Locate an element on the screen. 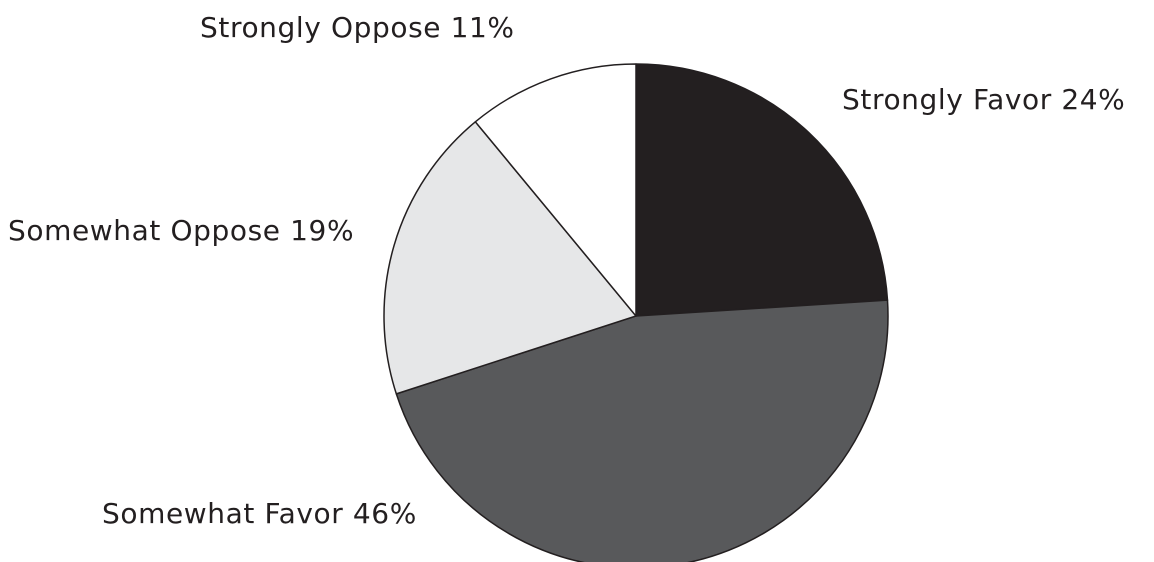 This screenshot has height=562, width=1154. pie-slice-strongly-favor is located at coordinates (762, 190).